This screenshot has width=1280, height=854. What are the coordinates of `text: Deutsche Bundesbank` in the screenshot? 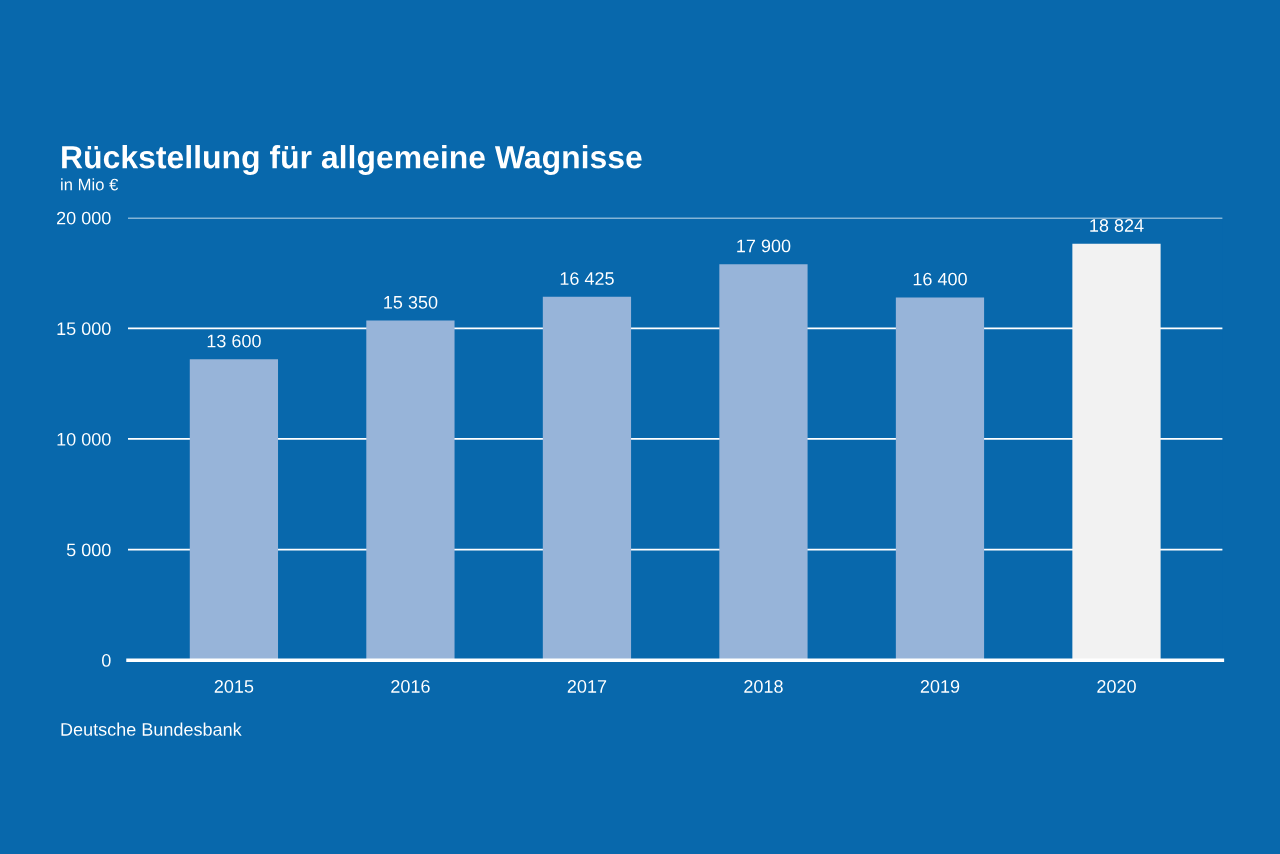 It's located at (151, 729).